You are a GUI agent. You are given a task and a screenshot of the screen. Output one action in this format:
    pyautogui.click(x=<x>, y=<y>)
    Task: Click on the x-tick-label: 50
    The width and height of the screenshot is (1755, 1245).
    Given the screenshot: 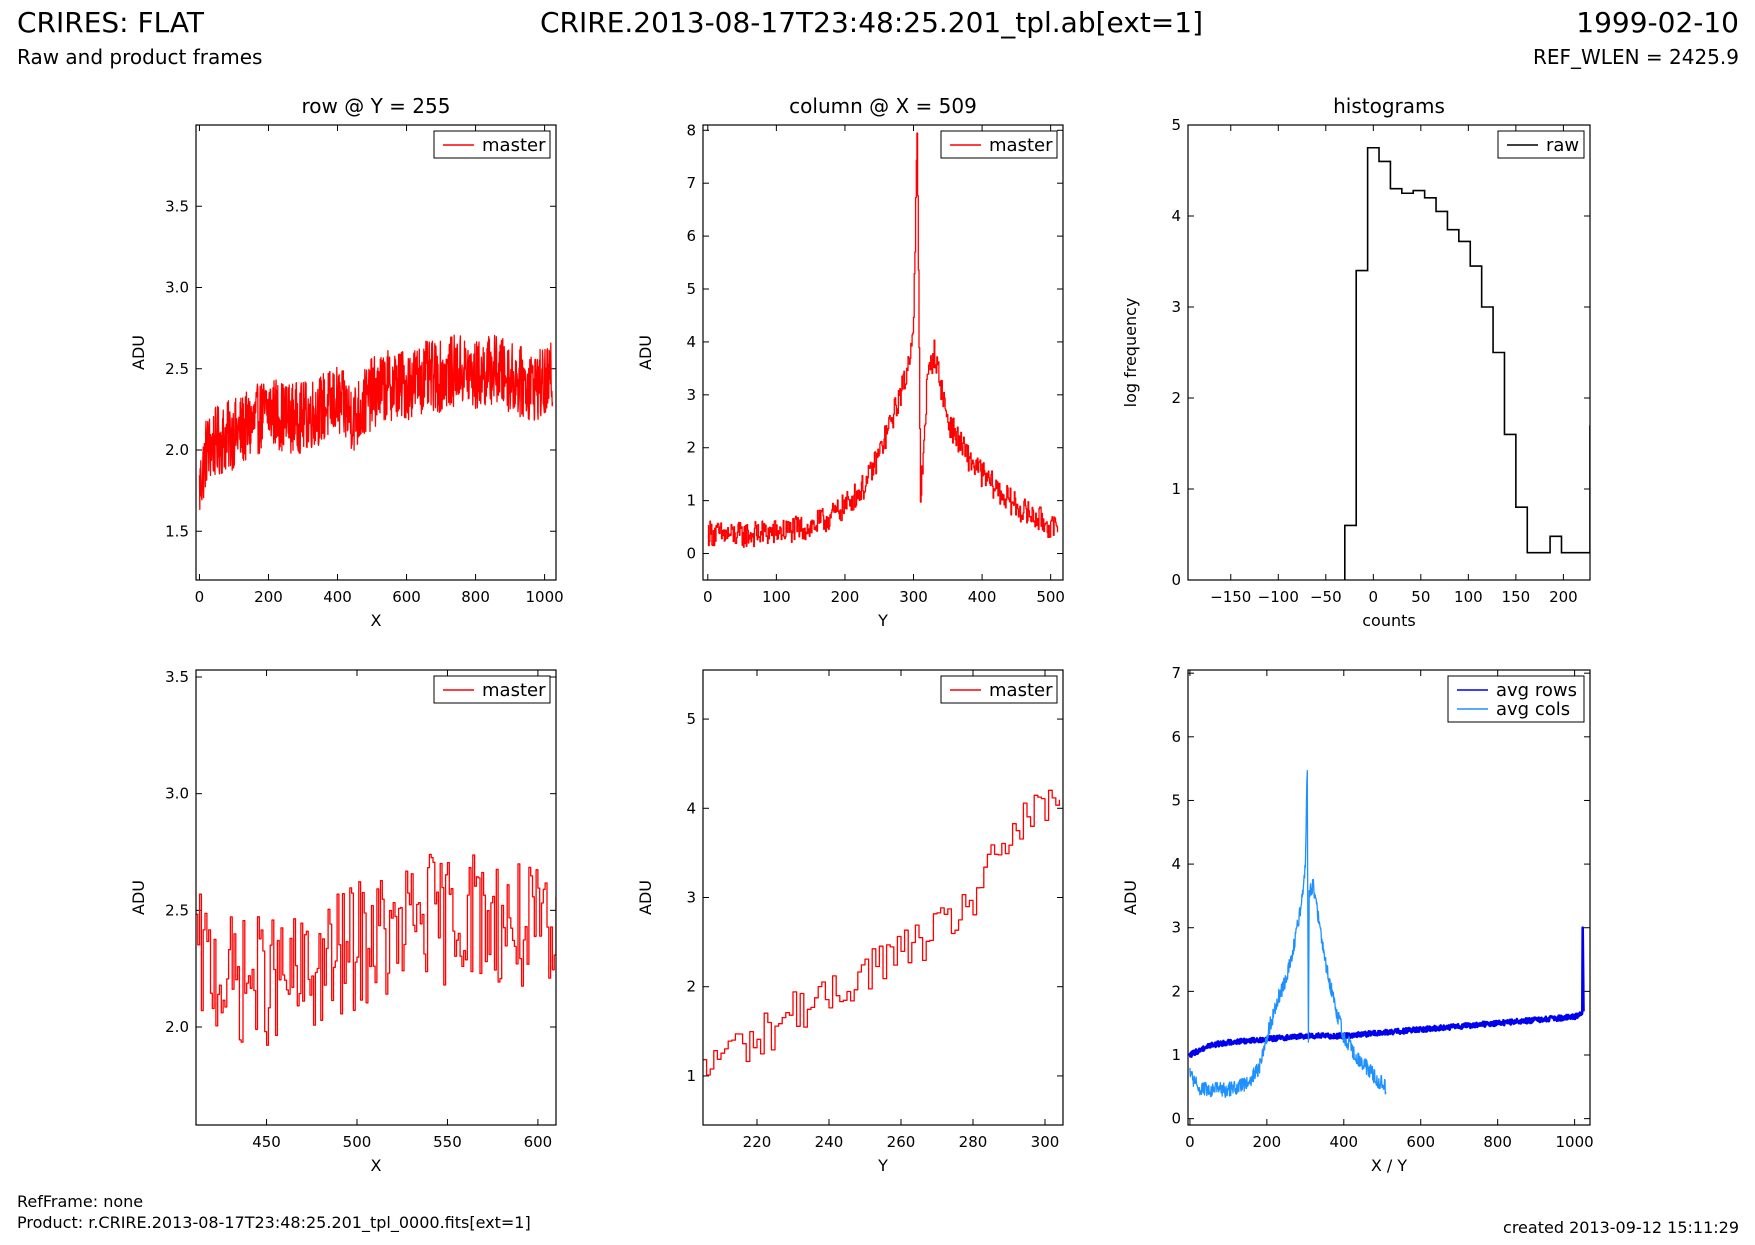 What is the action you would take?
    pyautogui.click(x=1420, y=597)
    